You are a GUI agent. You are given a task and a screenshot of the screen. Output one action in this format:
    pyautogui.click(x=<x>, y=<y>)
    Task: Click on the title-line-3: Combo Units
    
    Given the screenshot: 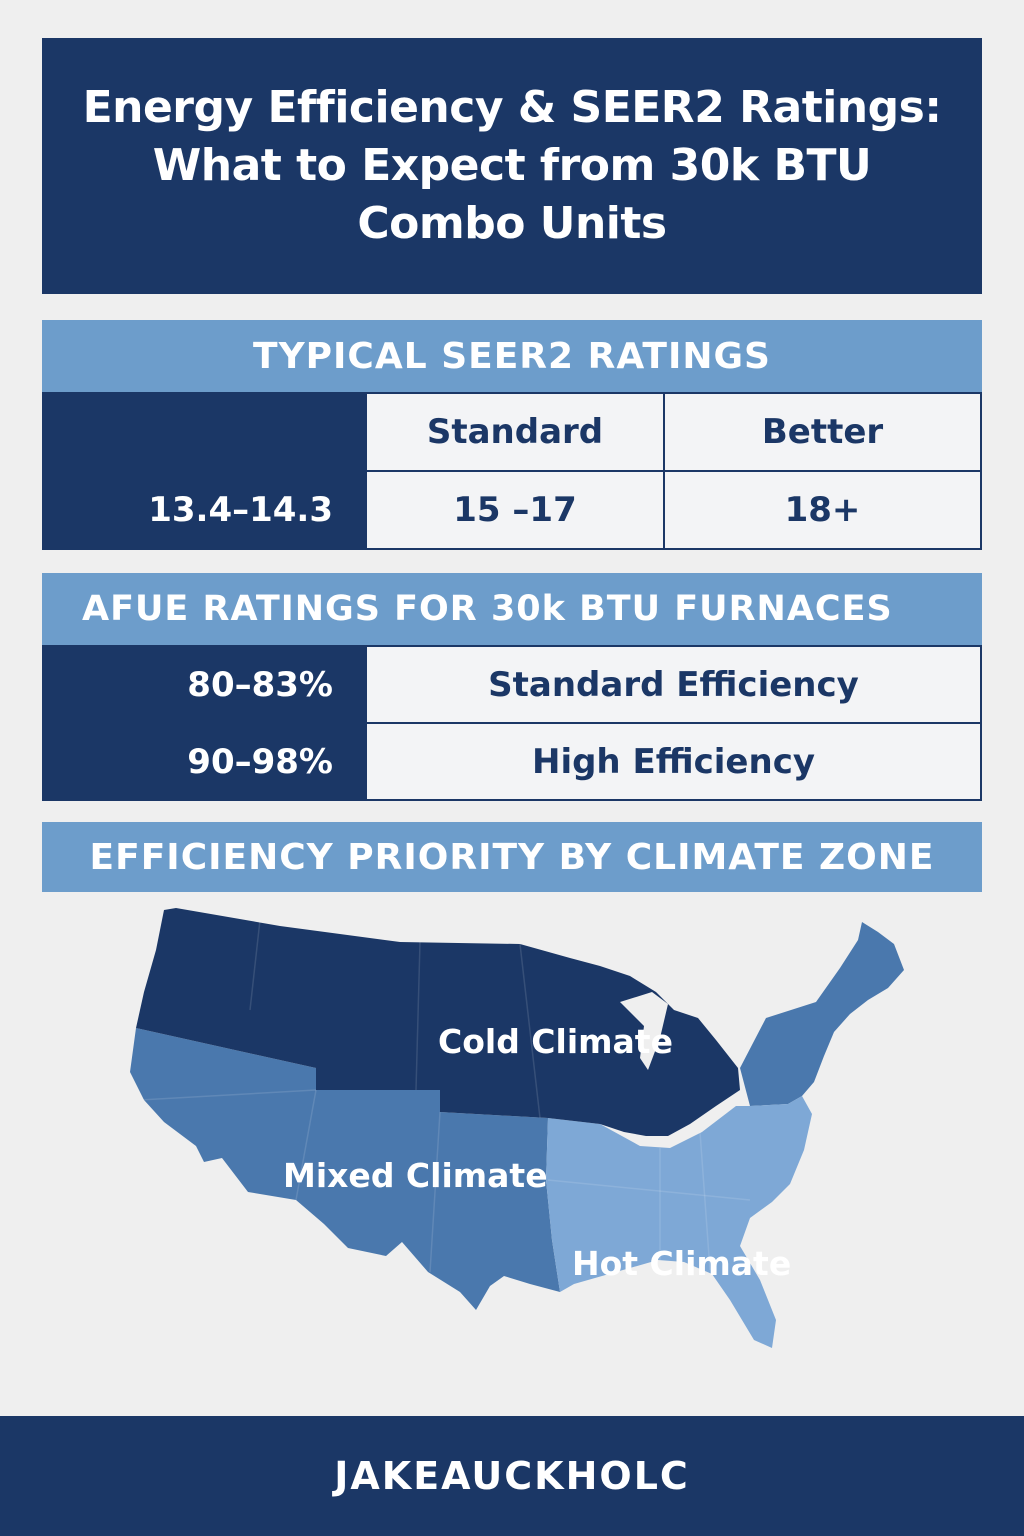 What is the action you would take?
    pyautogui.click(x=512, y=223)
    